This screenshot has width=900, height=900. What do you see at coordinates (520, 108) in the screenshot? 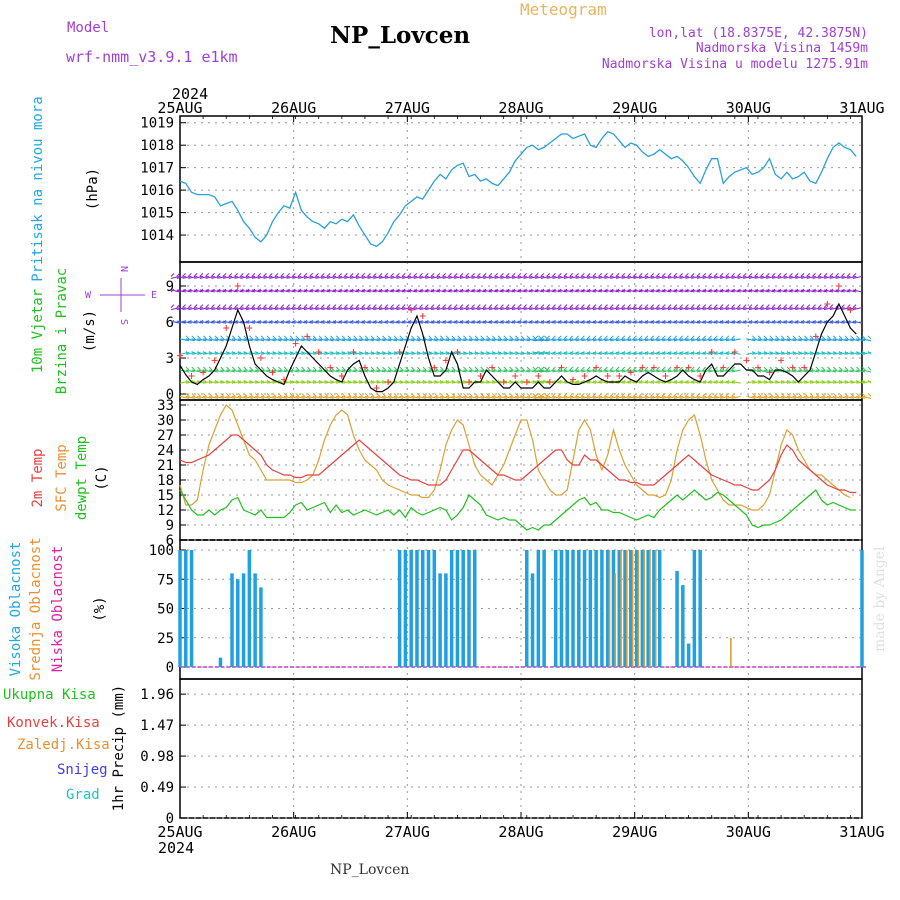
I see `x-tick-label-top: 28AUG` at bounding box center [520, 108].